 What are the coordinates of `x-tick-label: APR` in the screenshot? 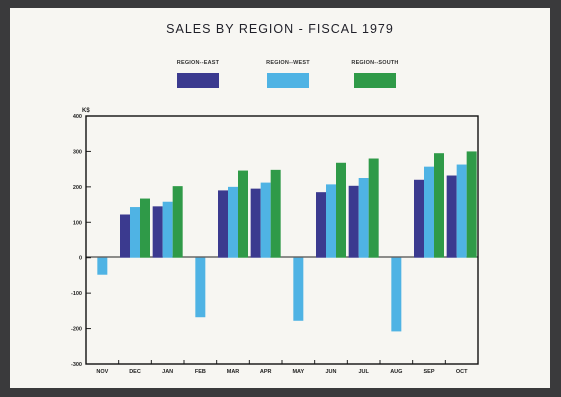 It's located at (266, 372).